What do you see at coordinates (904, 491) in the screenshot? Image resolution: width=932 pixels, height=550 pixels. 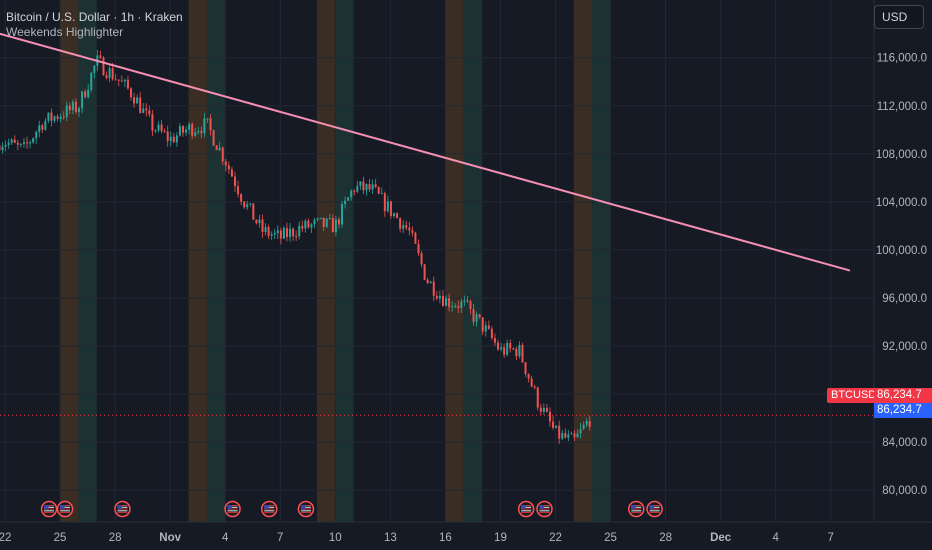 I see `y-tick-label: 80,000.0` at bounding box center [904, 491].